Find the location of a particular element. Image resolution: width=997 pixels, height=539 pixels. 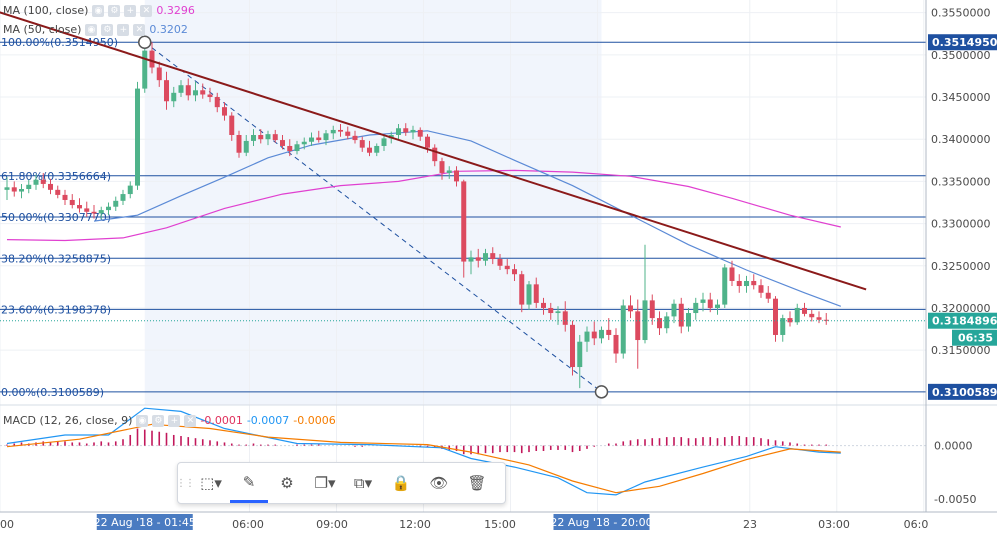

ma100-value: 0.3296 is located at coordinates (175, 10).